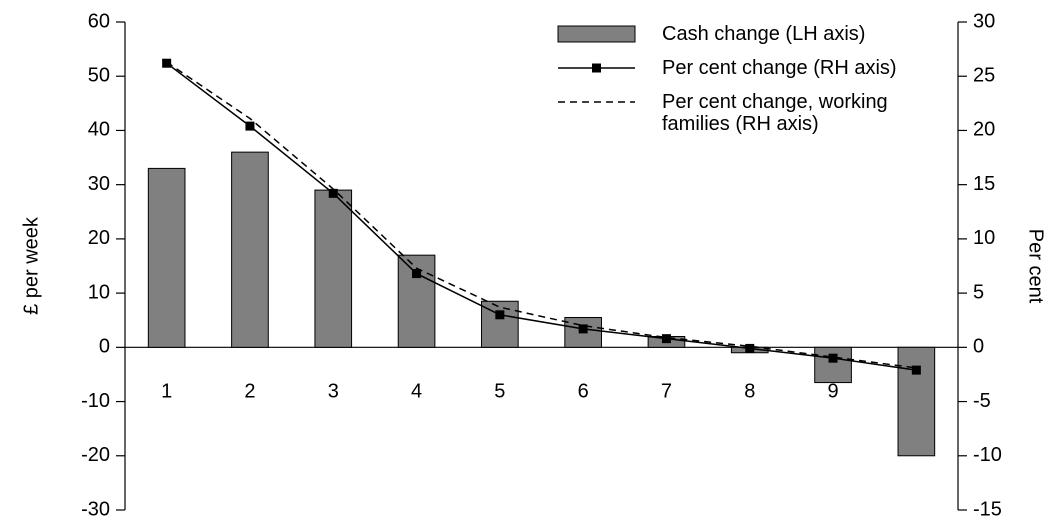 The width and height of the screenshot is (1055, 521). Describe the element at coordinates (416, 392) in the screenshot. I see `x-tick-label: 4` at that location.